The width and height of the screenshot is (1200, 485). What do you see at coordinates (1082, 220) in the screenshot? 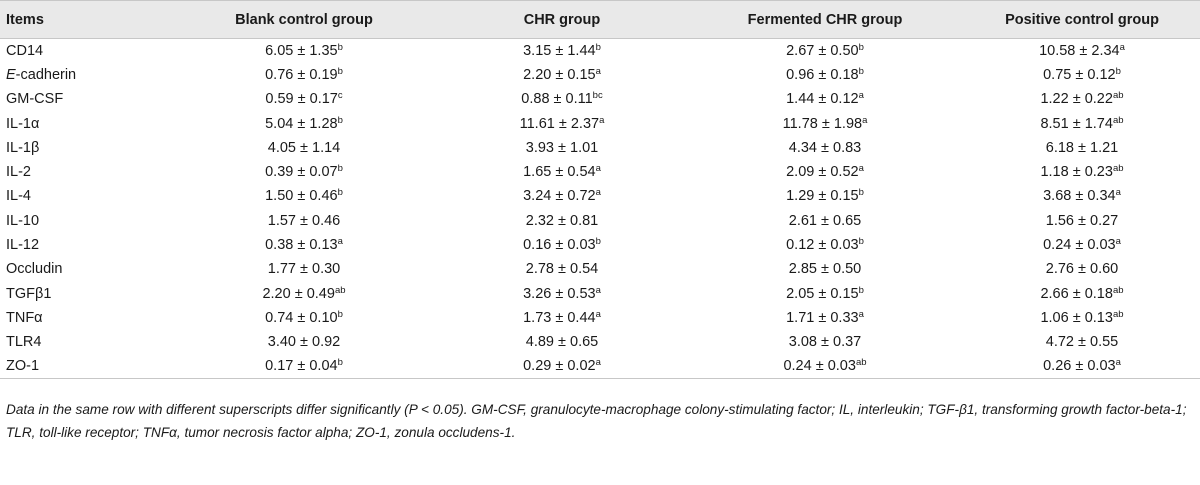
I see `mean-sd-value: 1.56 ± 0.27` at bounding box center [1082, 220].